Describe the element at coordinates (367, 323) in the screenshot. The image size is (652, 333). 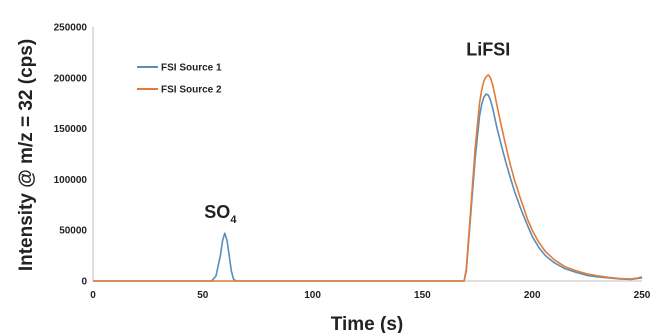
I see `x-axis-title: Time (s)` at that location.